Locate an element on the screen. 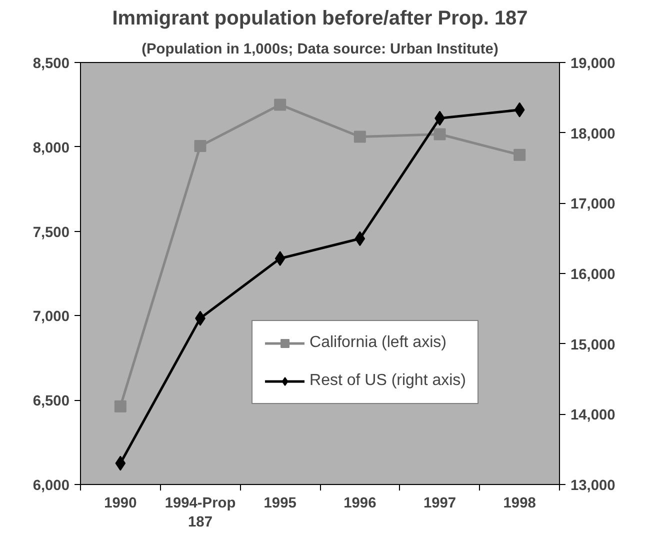 This screenshot has width=649, height=533. y2-tick-label: 13,000 is located at coordinates (593, 486).